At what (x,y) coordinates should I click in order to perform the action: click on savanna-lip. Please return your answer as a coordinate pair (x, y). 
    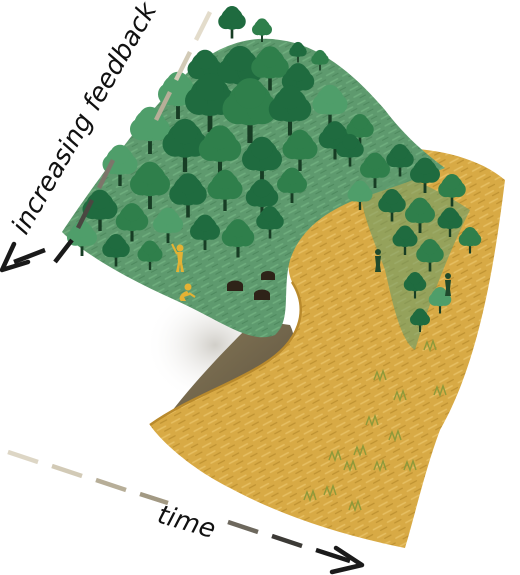
    Looking at the image, I should click on (225, 354).